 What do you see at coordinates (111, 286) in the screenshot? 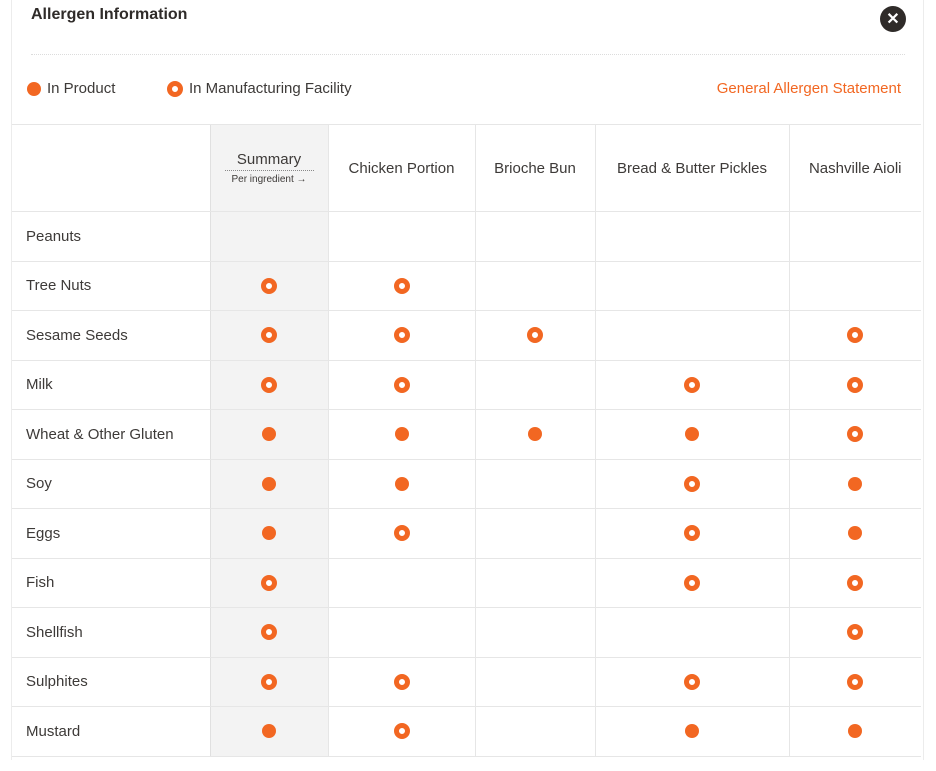
I see `allergen-label: Tree Nuts` at bounding box center [111, 286].